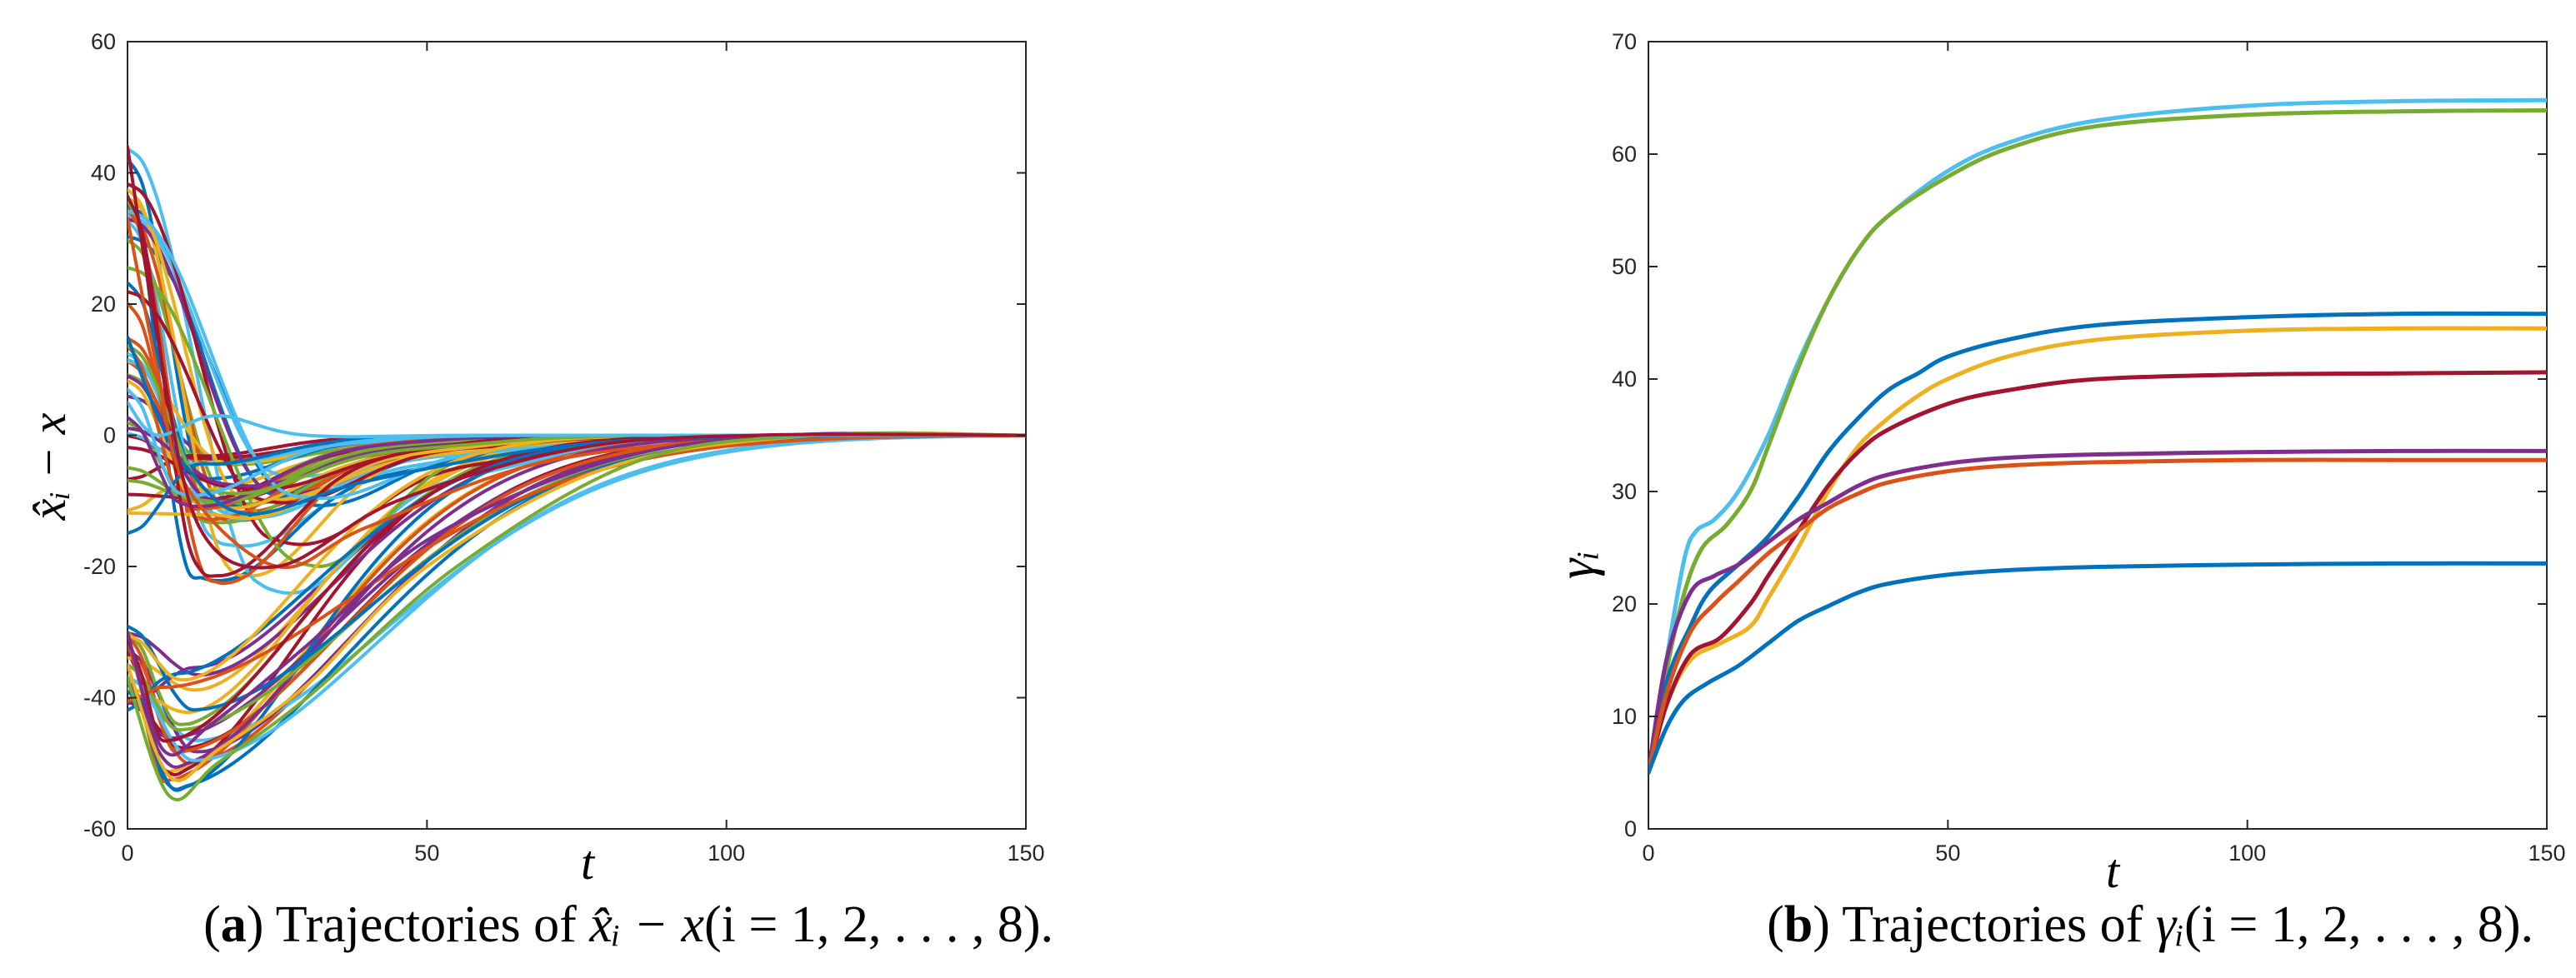  What do you see at coordinates (1624, 41) in the screenshot?
I see `ytick-label: 70` at bounding box center [1624, 41].